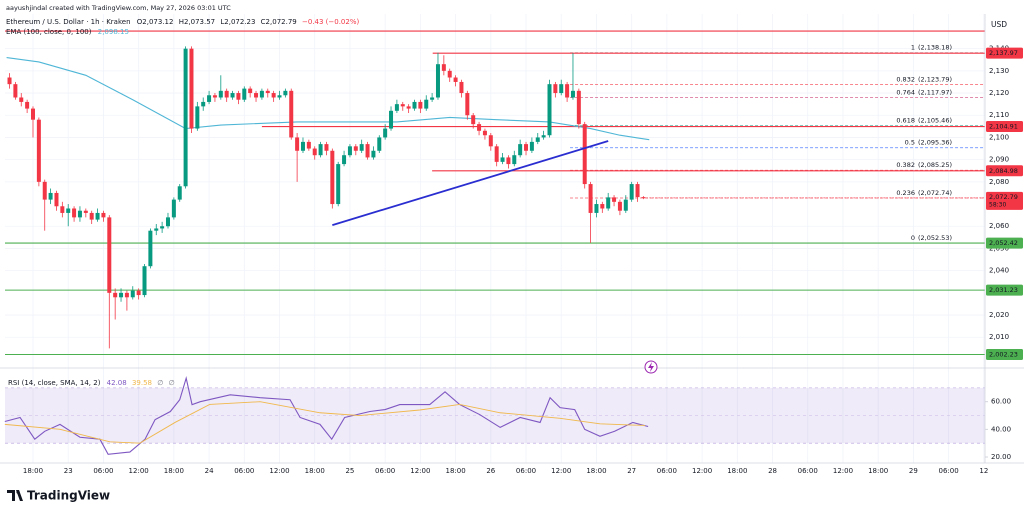  What do you see at coordinates (928, 143) in the screenshot?
I see `fib-label: 0.5 (2,095.36)` at bounding box center [928, 143].